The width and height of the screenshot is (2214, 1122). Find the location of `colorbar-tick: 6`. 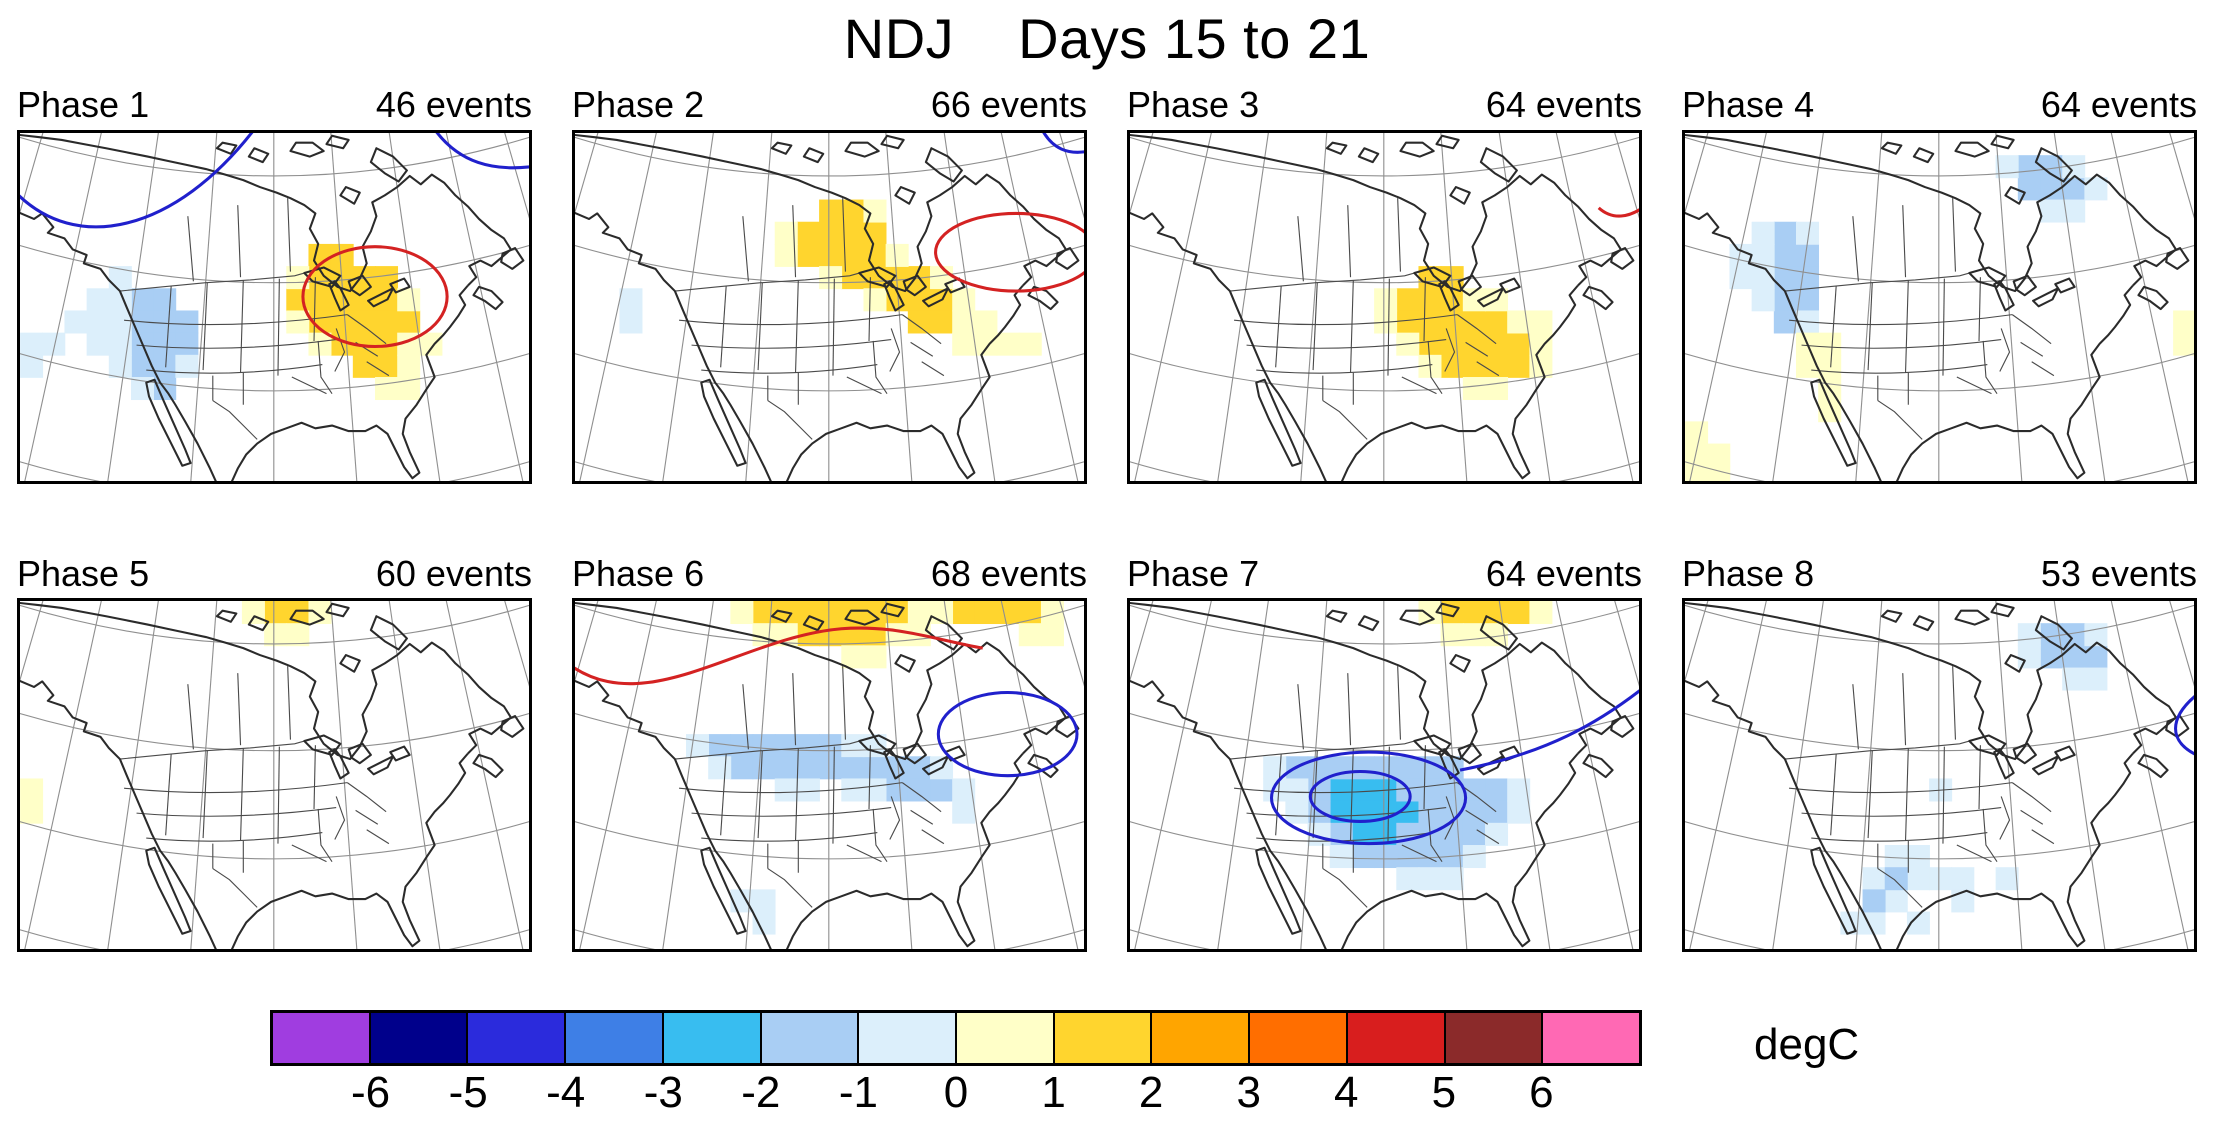

colorbar-tick: 6 is located at coordinates (1541, 1093).